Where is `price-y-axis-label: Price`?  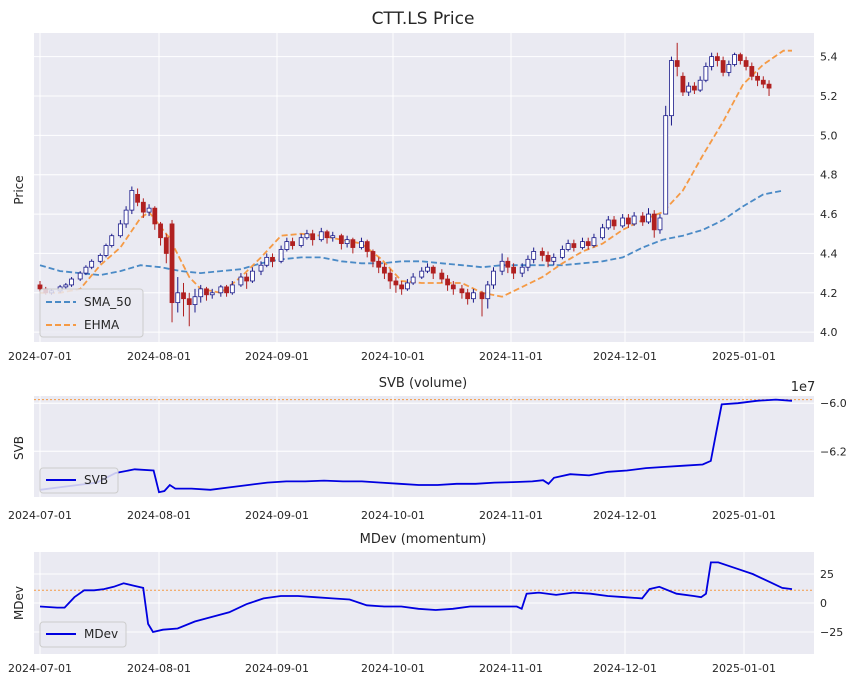 price-y-axis-label: Price is located at coordinates (19, 189).